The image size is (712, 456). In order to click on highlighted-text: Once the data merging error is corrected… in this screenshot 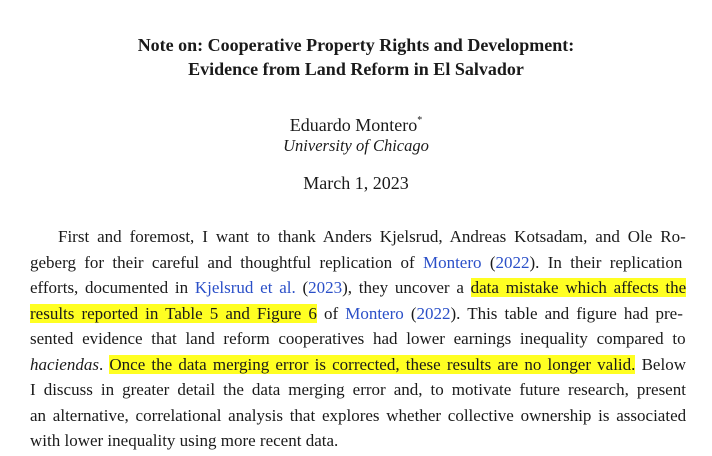, I will do `click(372, 364)`.